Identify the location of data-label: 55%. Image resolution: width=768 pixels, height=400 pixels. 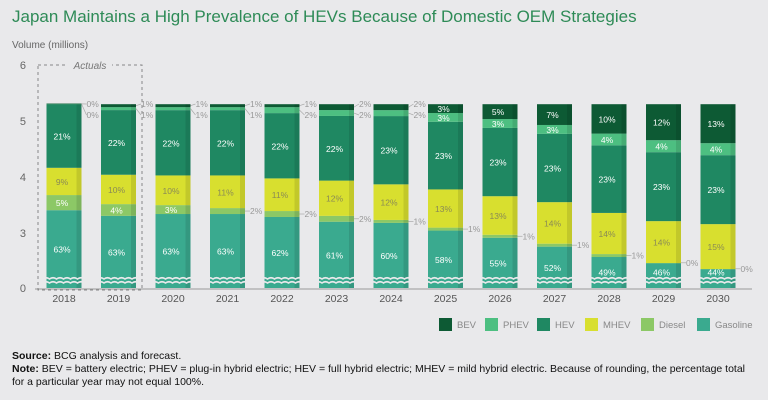
(497, 263).